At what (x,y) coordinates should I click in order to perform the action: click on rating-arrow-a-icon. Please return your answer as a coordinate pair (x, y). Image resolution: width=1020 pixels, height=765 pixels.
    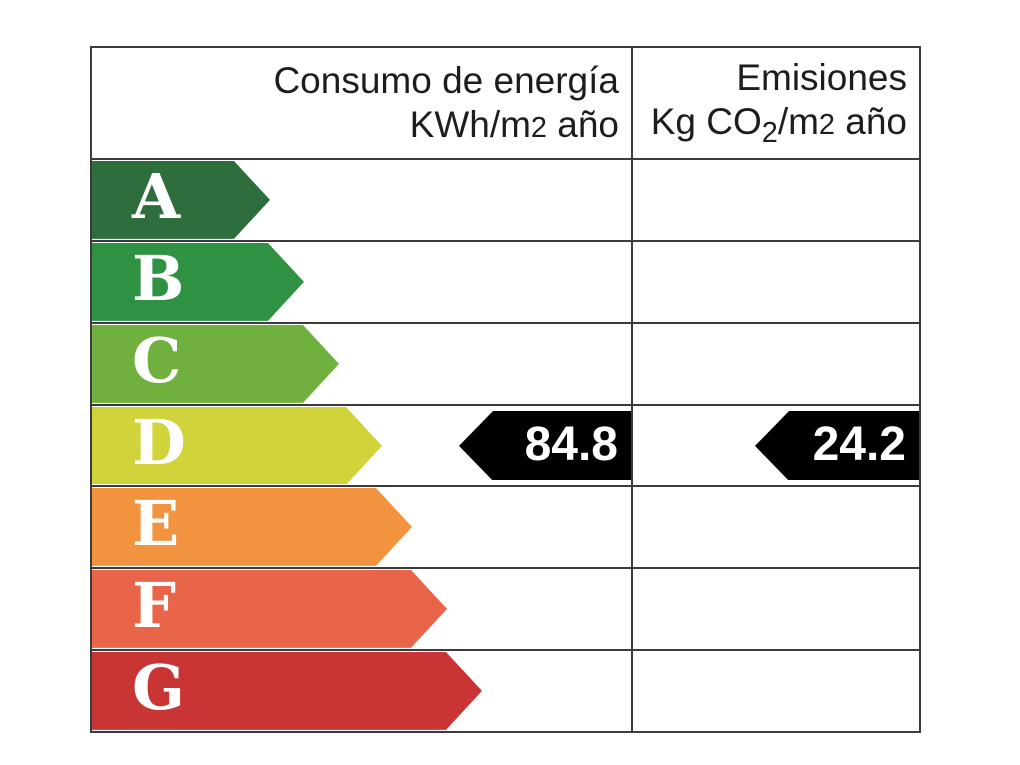
    Looking at the image, I should click on (181, 200).